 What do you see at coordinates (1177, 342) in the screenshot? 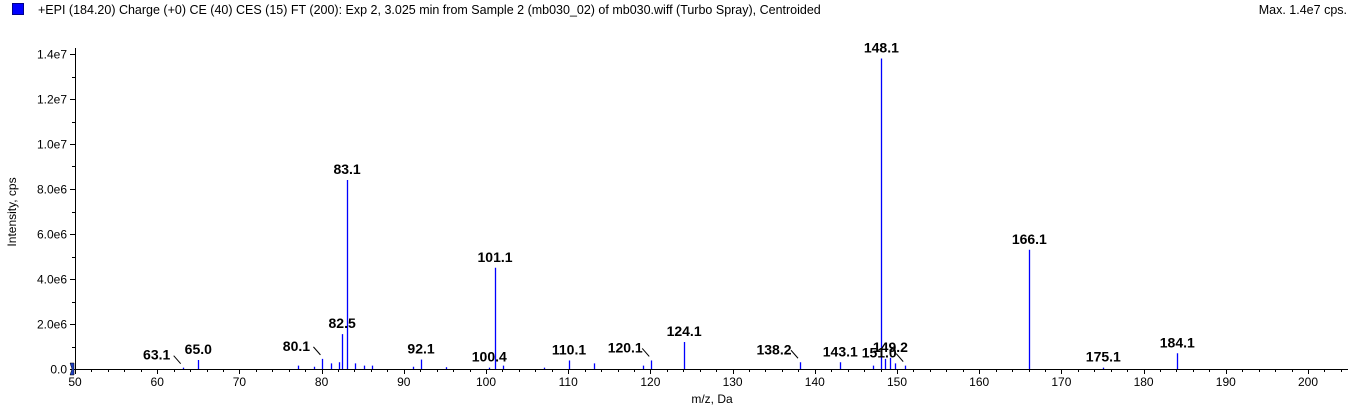
I see `peak-label: 184.1` at bounding box center [1177, 342].